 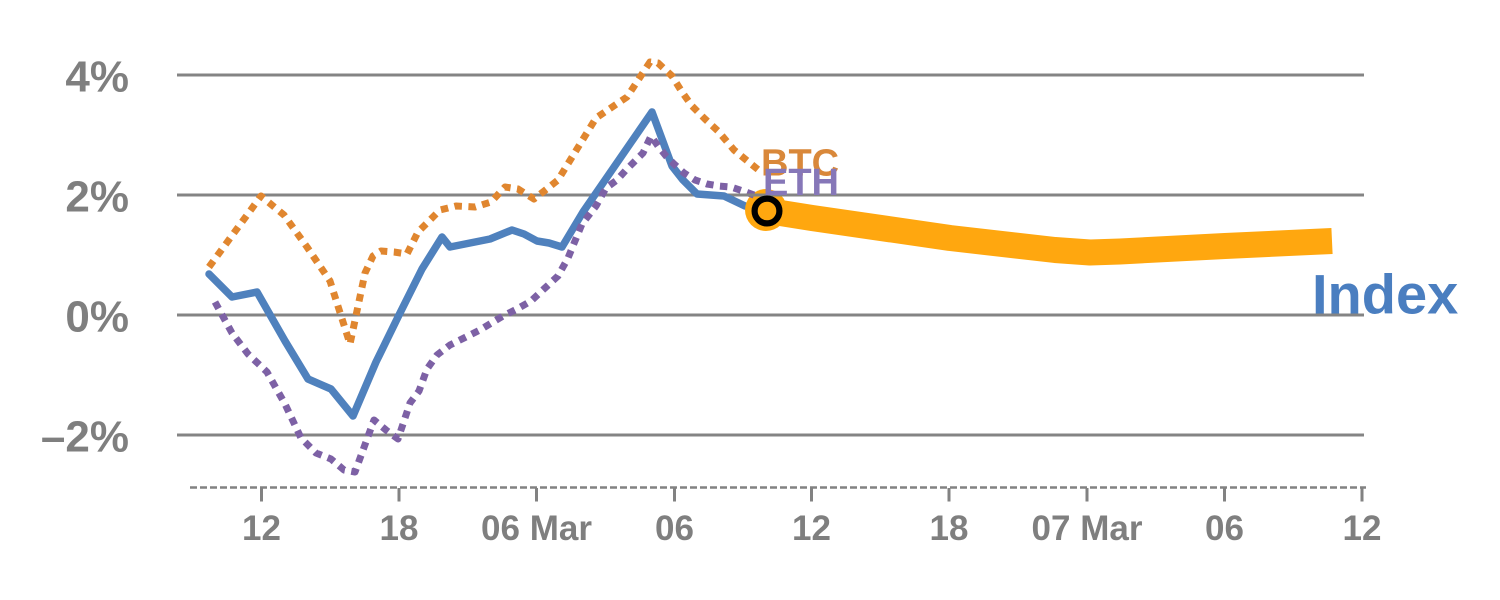 What do you see at coordinates (1385, 294) in the screenshot?
I see `svg-text: Index` at bounding box center [1385, 294].